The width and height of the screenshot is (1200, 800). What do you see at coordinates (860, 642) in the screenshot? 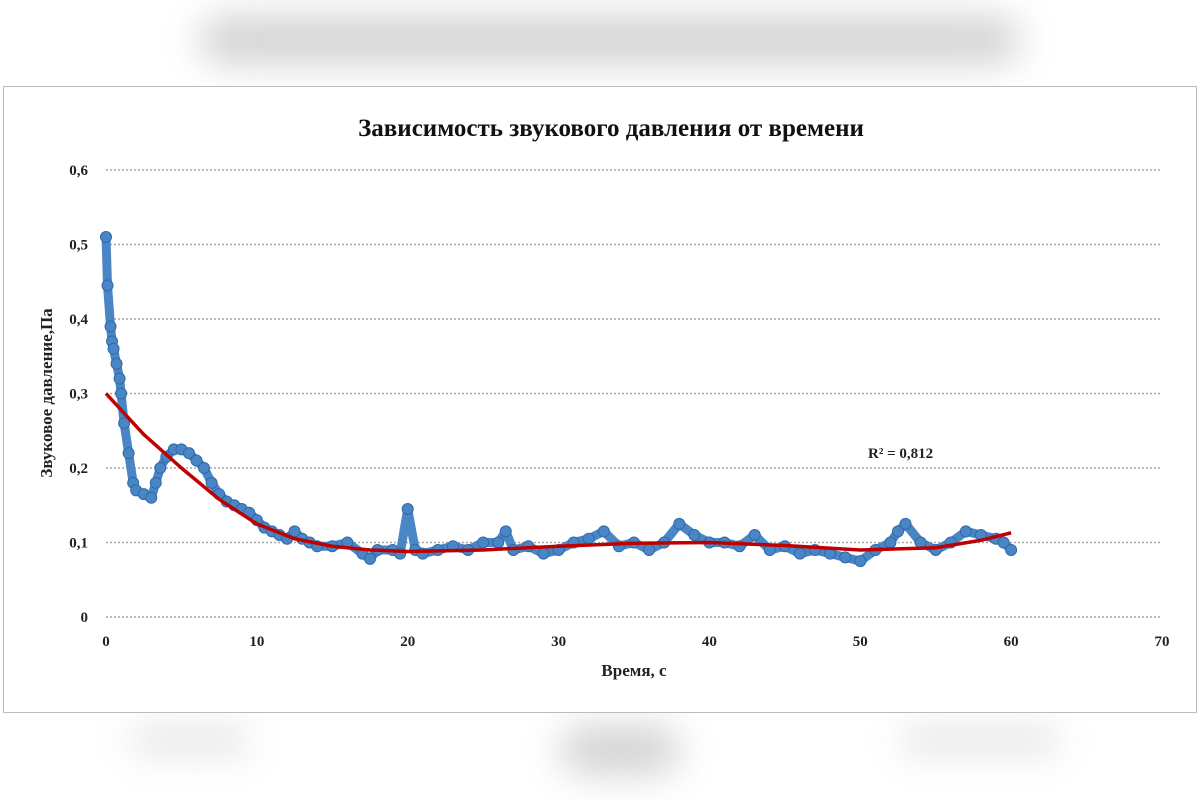
I see `x-tick-label: 50` at bounding box center [860, 642].